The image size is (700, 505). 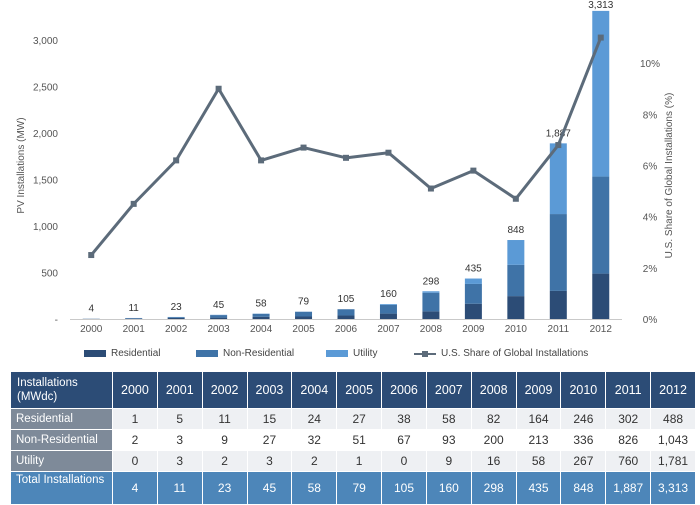 I want to click on table-year-header: 2003, so click(x=269, y=390).